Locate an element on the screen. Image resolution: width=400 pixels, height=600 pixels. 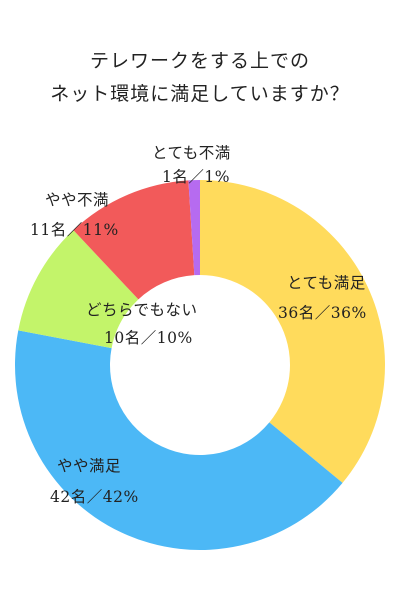
label-very-dissatisfied-name: とても不満 is located at coordinates (191, 153).